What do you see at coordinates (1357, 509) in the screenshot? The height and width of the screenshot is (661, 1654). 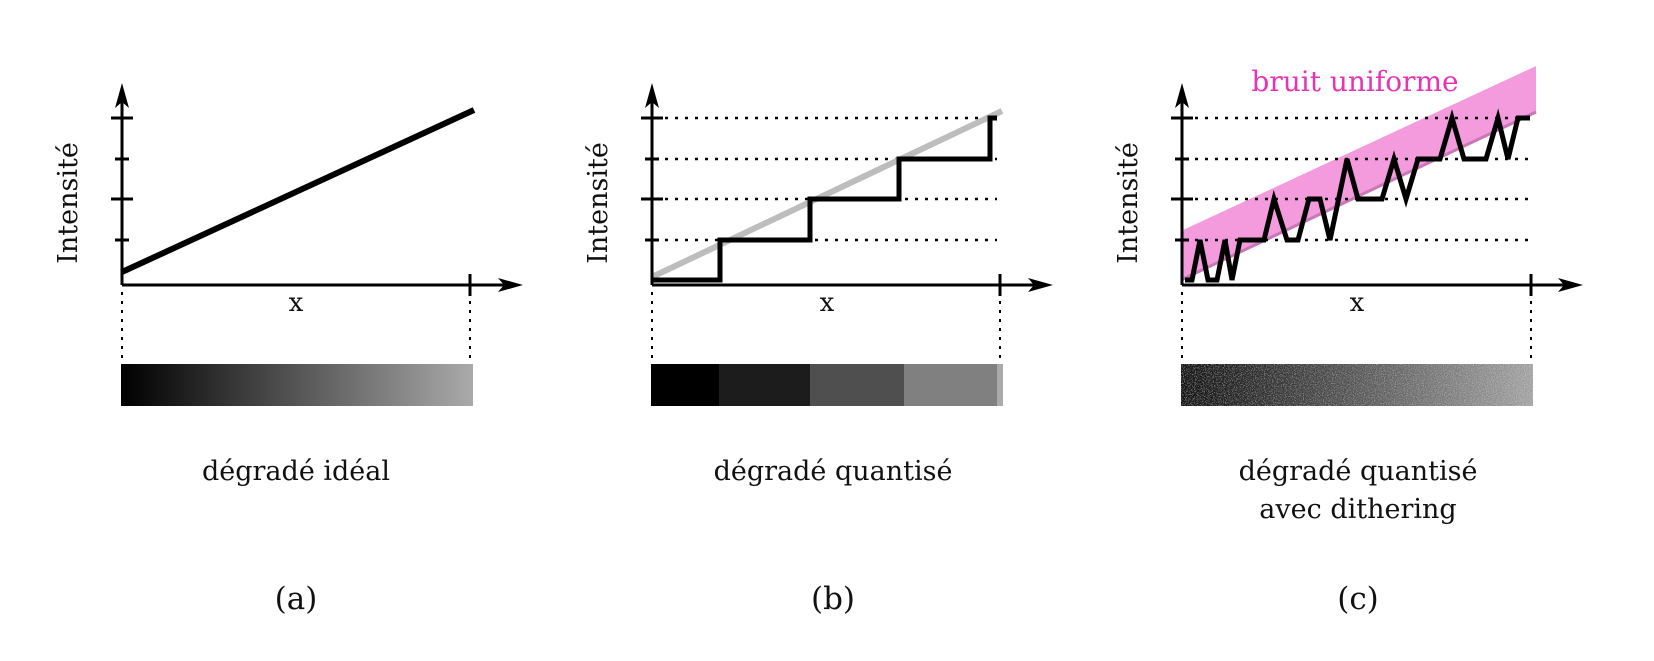 I see `caption-line: avec dithering` at bounding box center [1357, 509].